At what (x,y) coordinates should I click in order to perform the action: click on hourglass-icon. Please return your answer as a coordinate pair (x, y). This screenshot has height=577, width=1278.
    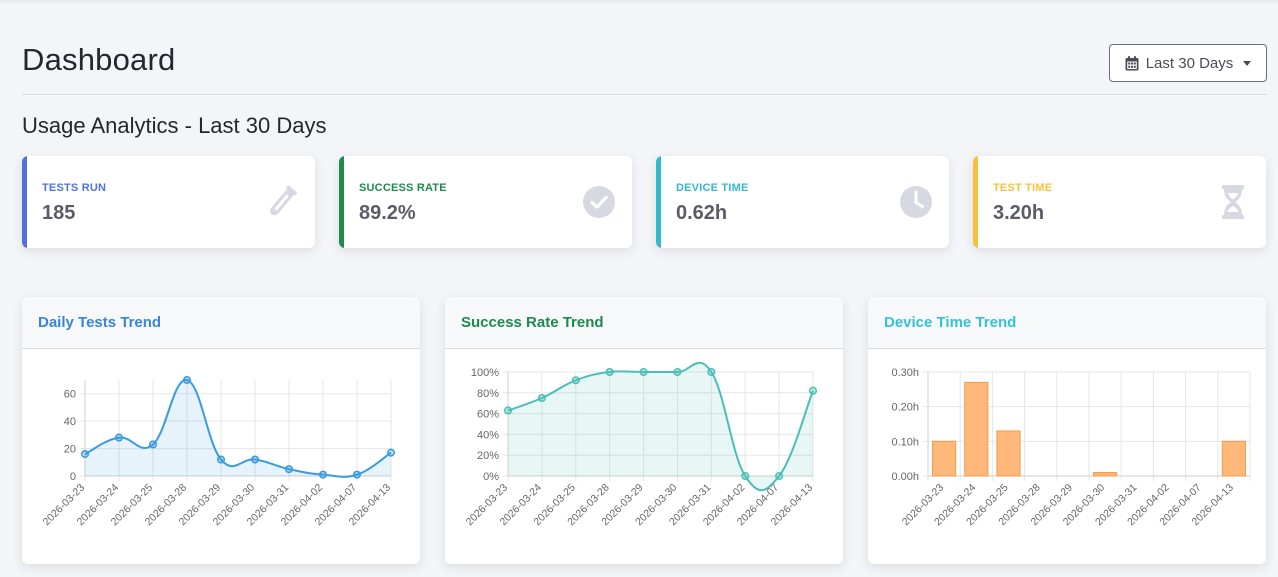
    Looking at the image, I should click on (1233, 202).